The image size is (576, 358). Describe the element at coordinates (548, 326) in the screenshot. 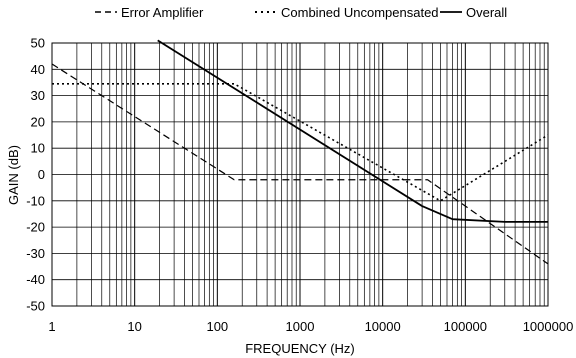

I see `x-tick-label: 1000000` at that location.